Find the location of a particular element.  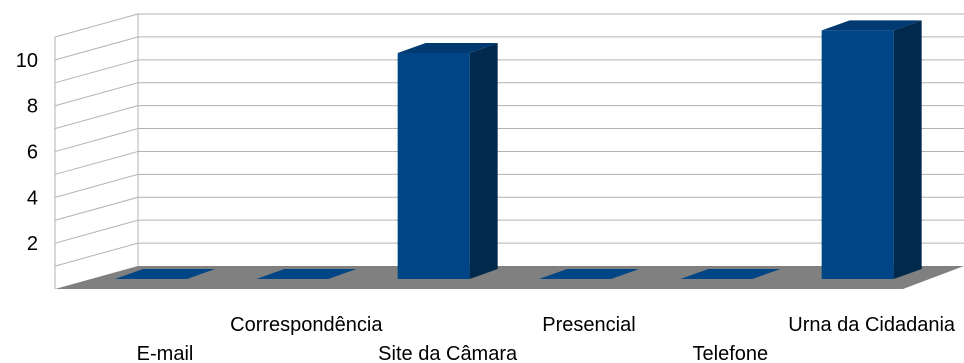

x-category-label: Correspondência is located at coordinates (306, 325).